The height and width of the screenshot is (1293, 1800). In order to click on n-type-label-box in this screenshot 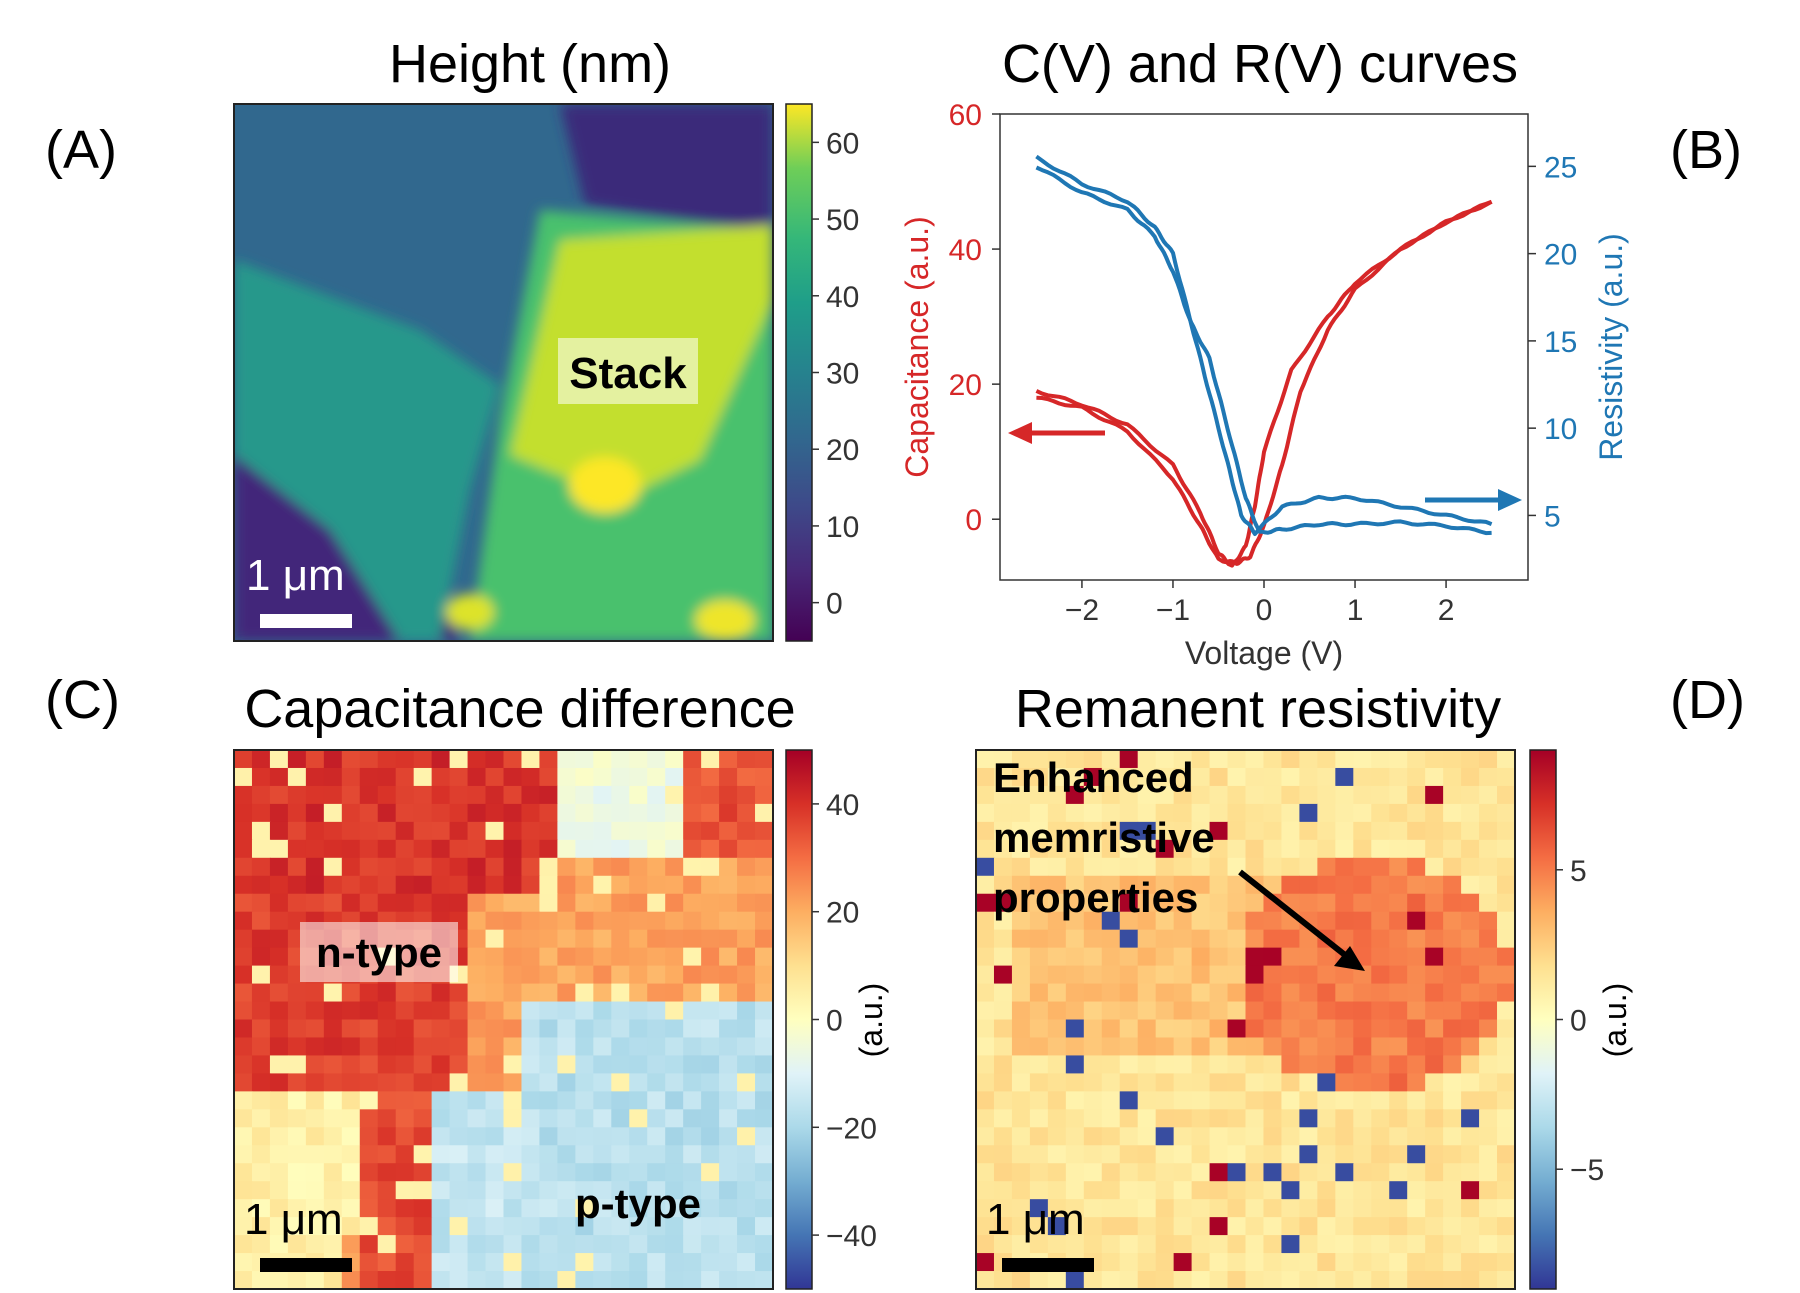, I will do `click(379, 952)`.